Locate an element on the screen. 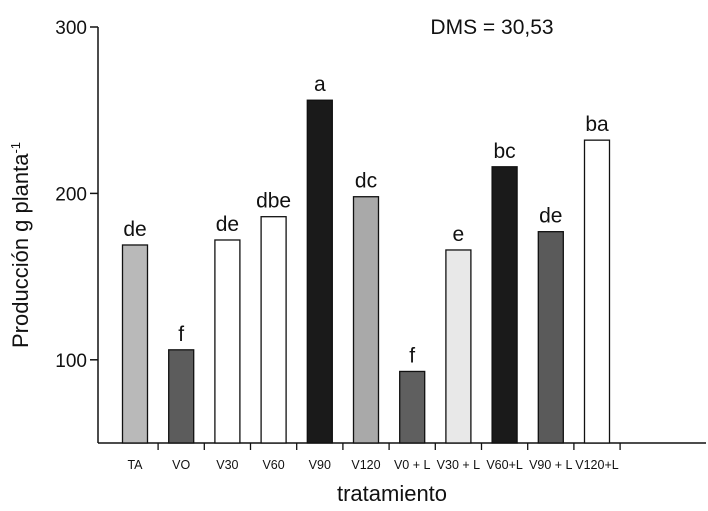 The width and height of the screenshot is (708, 511). category-label: V60+L is located at coordinates (504, 465).